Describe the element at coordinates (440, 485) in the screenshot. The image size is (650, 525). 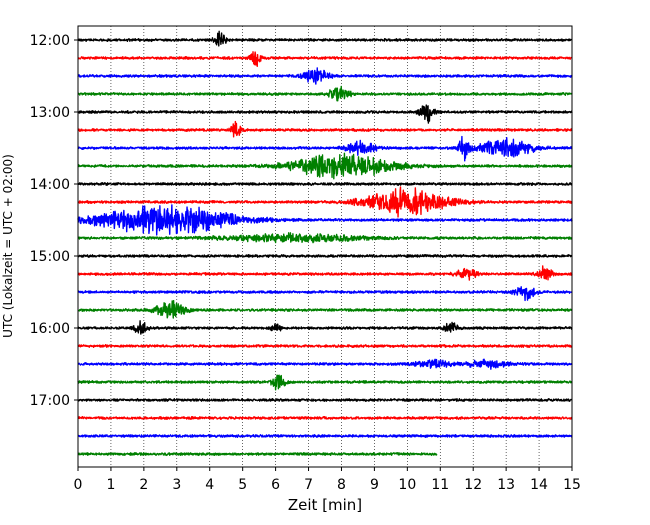
I see `x-tick-label: 11` at that location.